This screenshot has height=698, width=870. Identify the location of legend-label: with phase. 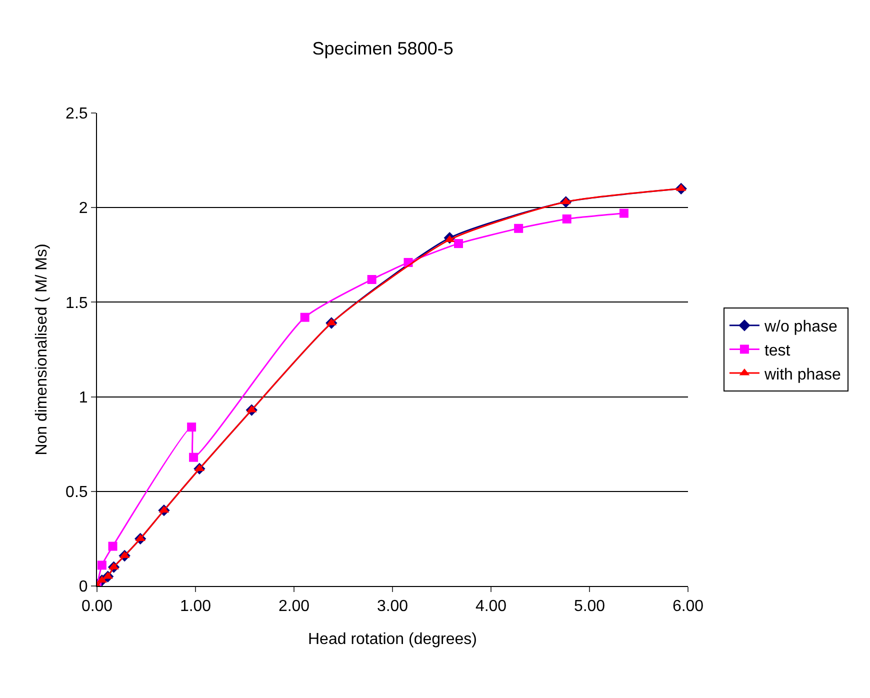
(802, 375).